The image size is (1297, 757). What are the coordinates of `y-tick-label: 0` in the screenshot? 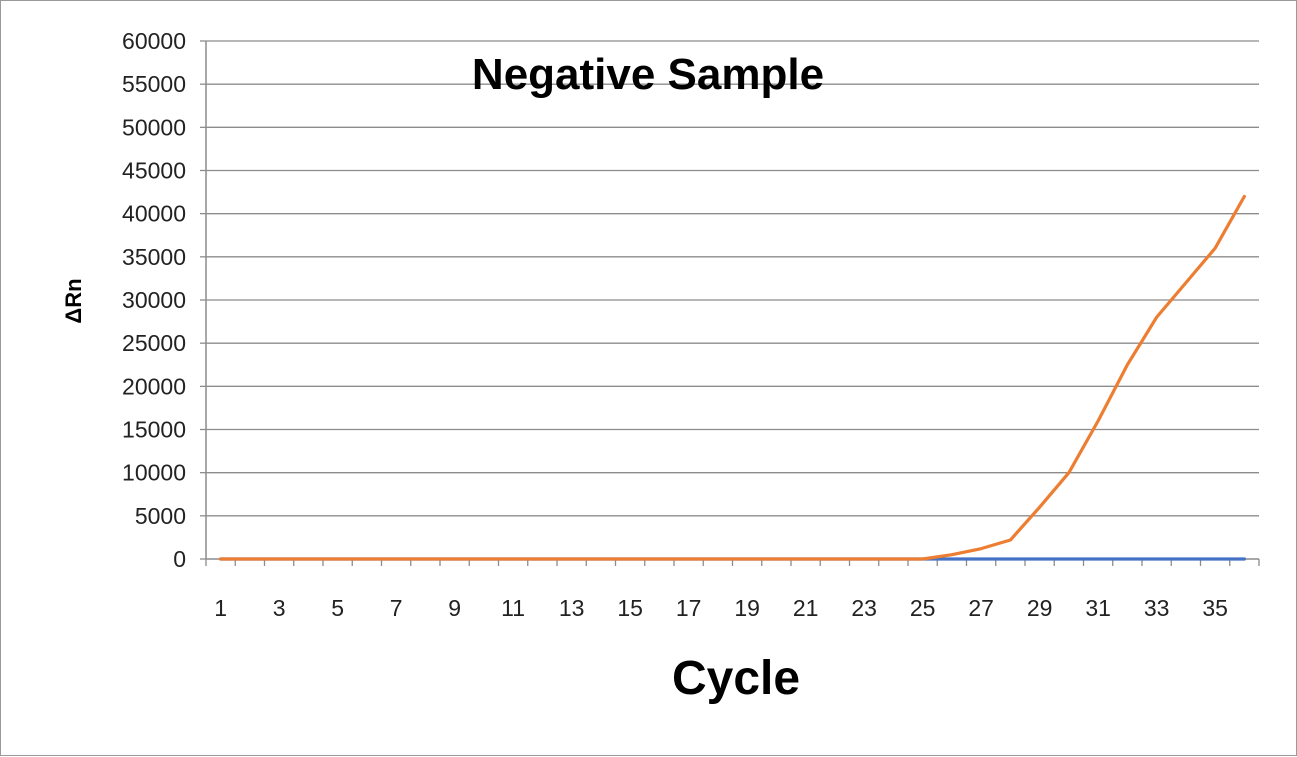 It's located at (179, 559).